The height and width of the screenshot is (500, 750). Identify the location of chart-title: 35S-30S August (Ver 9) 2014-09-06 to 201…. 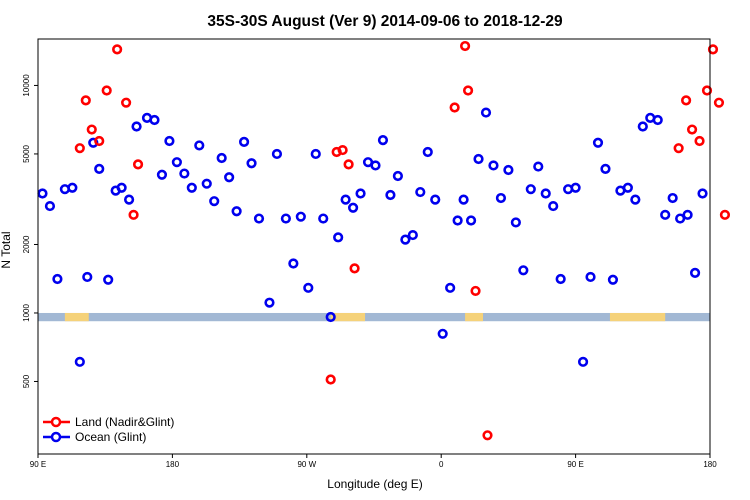
(385, 21).